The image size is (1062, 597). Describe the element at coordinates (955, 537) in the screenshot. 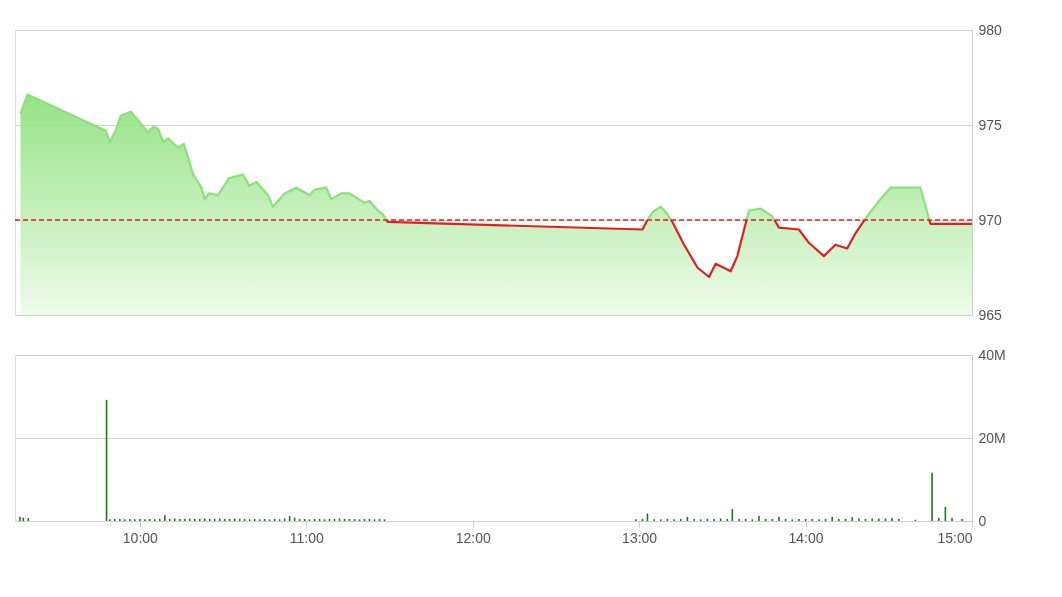

I see `x-tick-label: 15:00` at that location.